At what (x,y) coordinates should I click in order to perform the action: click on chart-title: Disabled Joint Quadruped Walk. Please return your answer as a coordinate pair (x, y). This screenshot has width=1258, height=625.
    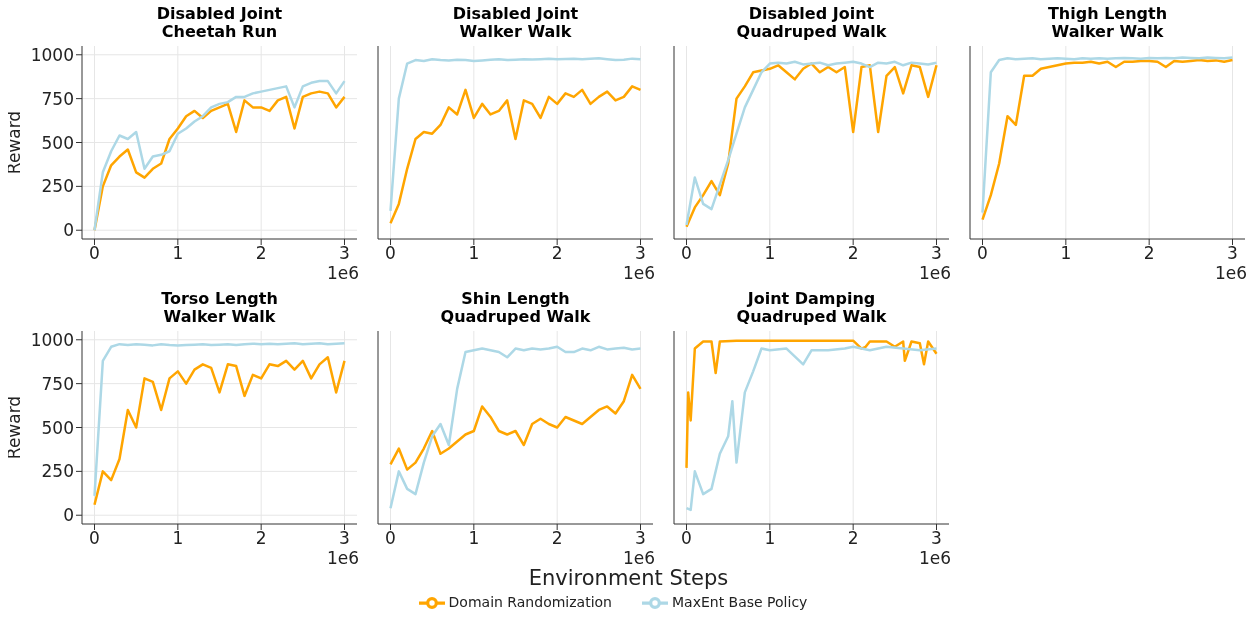
    Looking at the image, I should click on (811, 22).